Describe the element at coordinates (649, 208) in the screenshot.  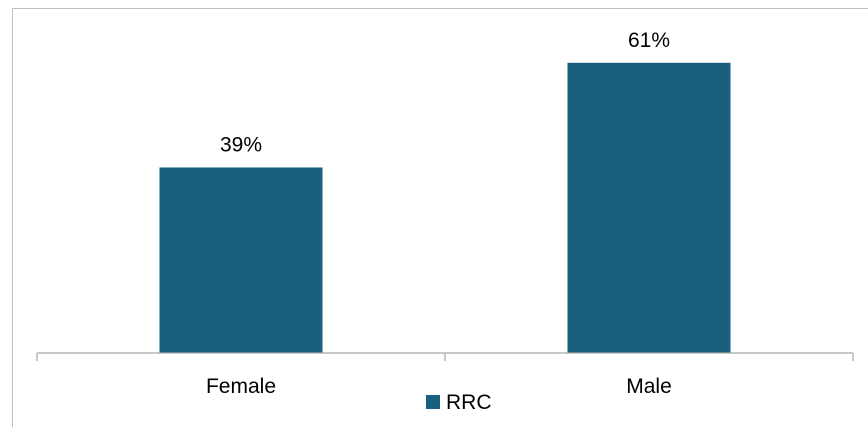
I see `bar-male` at that location.